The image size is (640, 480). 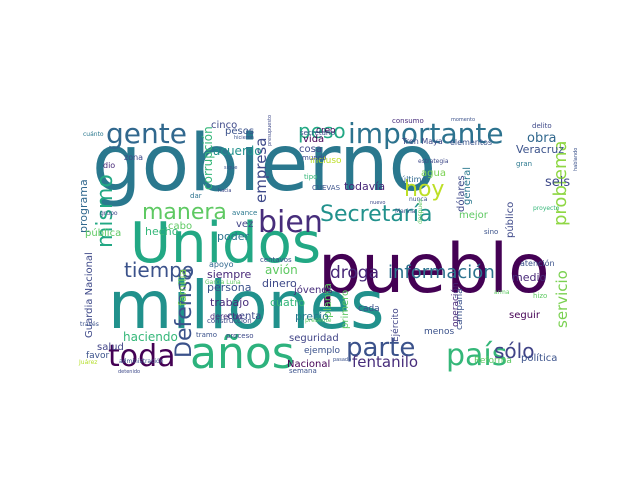 What do you see at coordinates (308, 364) in the screenshot?
I see `cloud-word-nacional: Nacional` at bounding box center [308, 364].